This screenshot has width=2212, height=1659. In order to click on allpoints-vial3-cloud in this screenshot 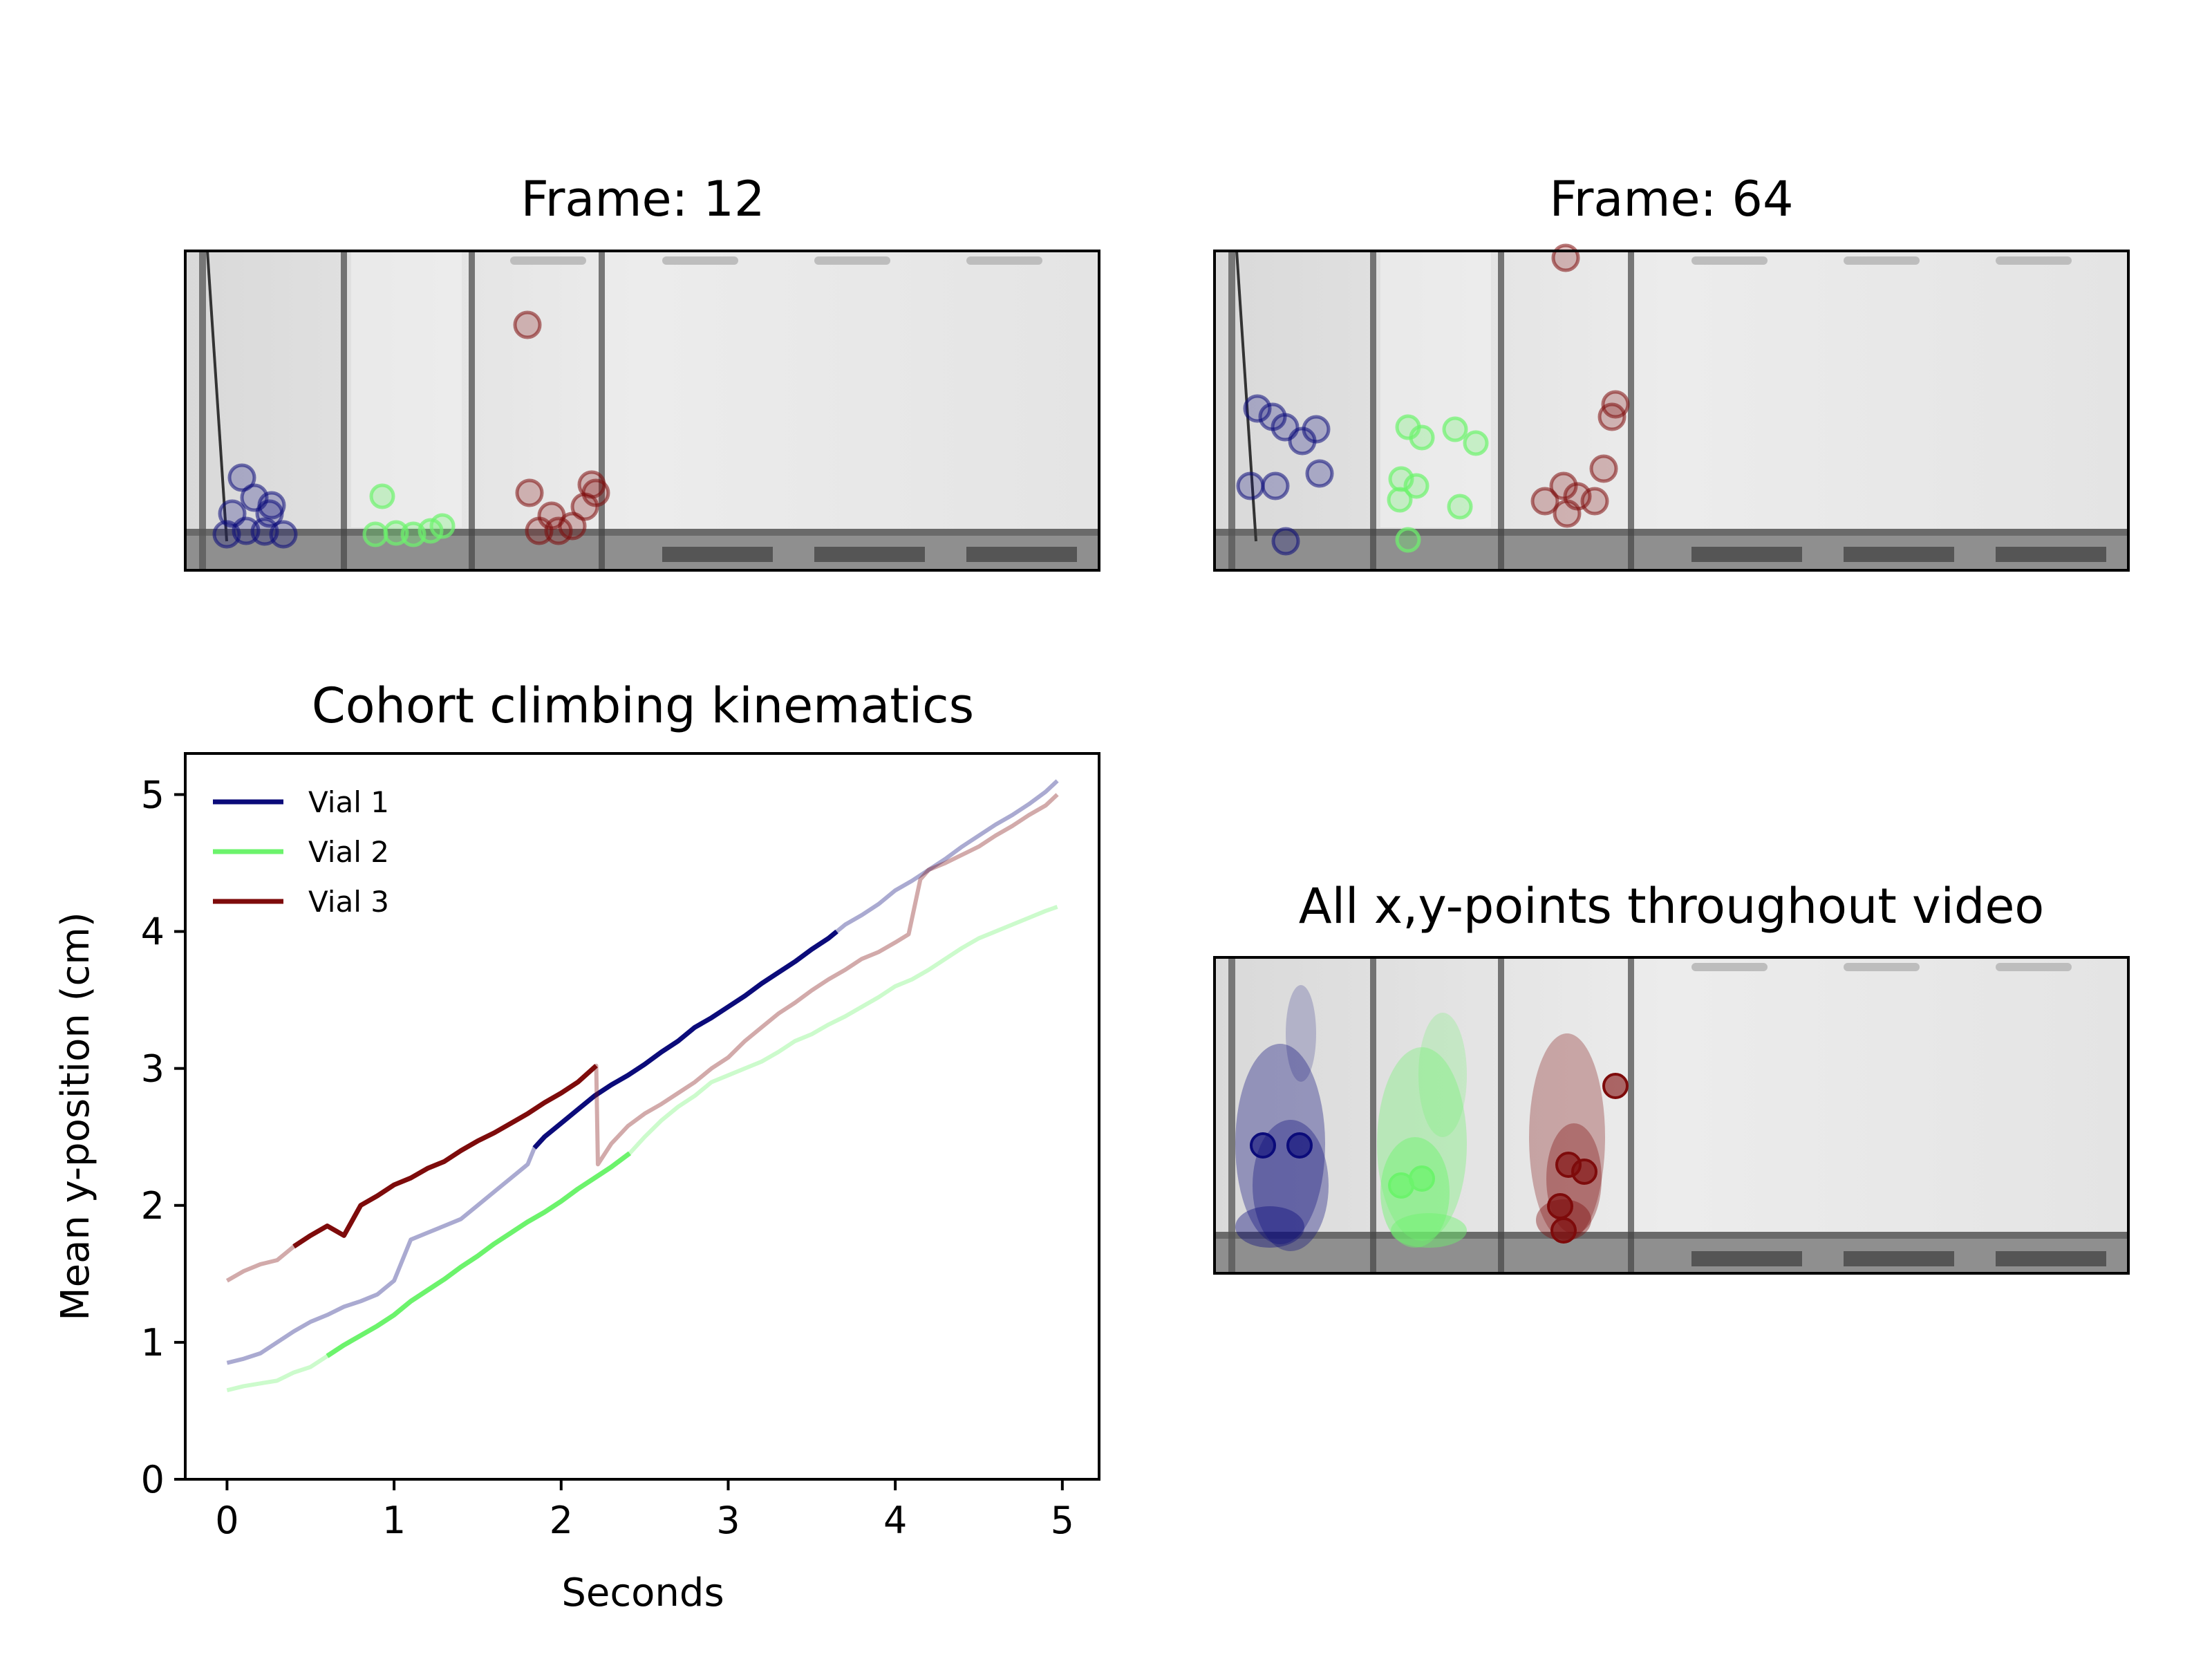, I will do `click(1579, 1138)`.